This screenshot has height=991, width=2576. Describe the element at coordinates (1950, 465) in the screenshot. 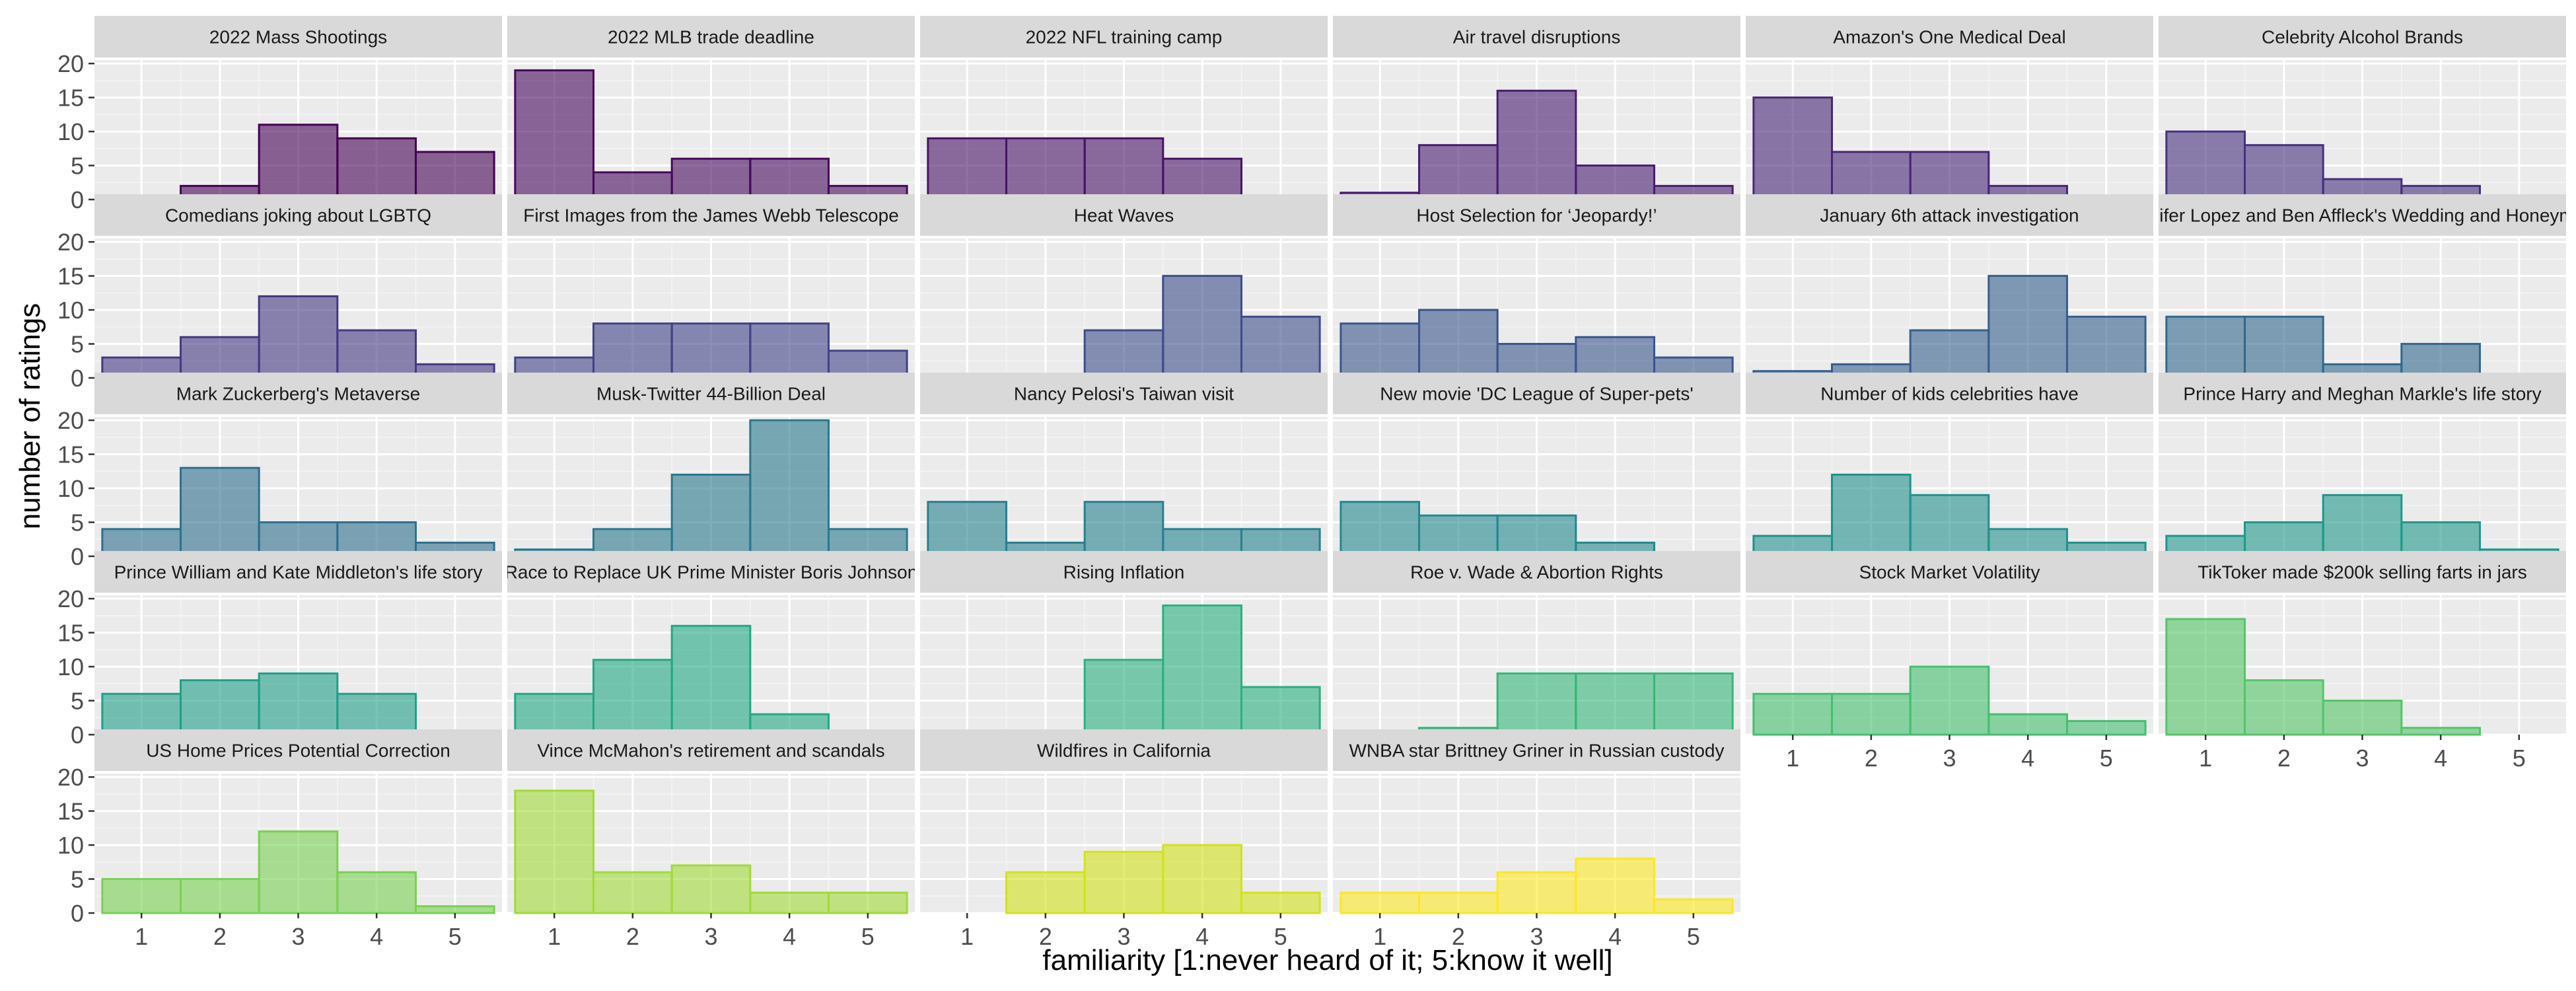

I see `facet-panel: Number of kids celebrities have` at that location.